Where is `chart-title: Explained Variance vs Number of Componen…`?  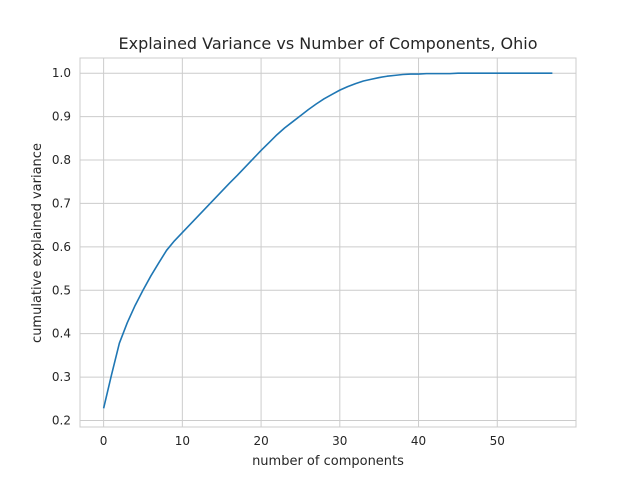 chart-title: Explained Variance vs Number of Componen… is located at coordinates (328, 43).